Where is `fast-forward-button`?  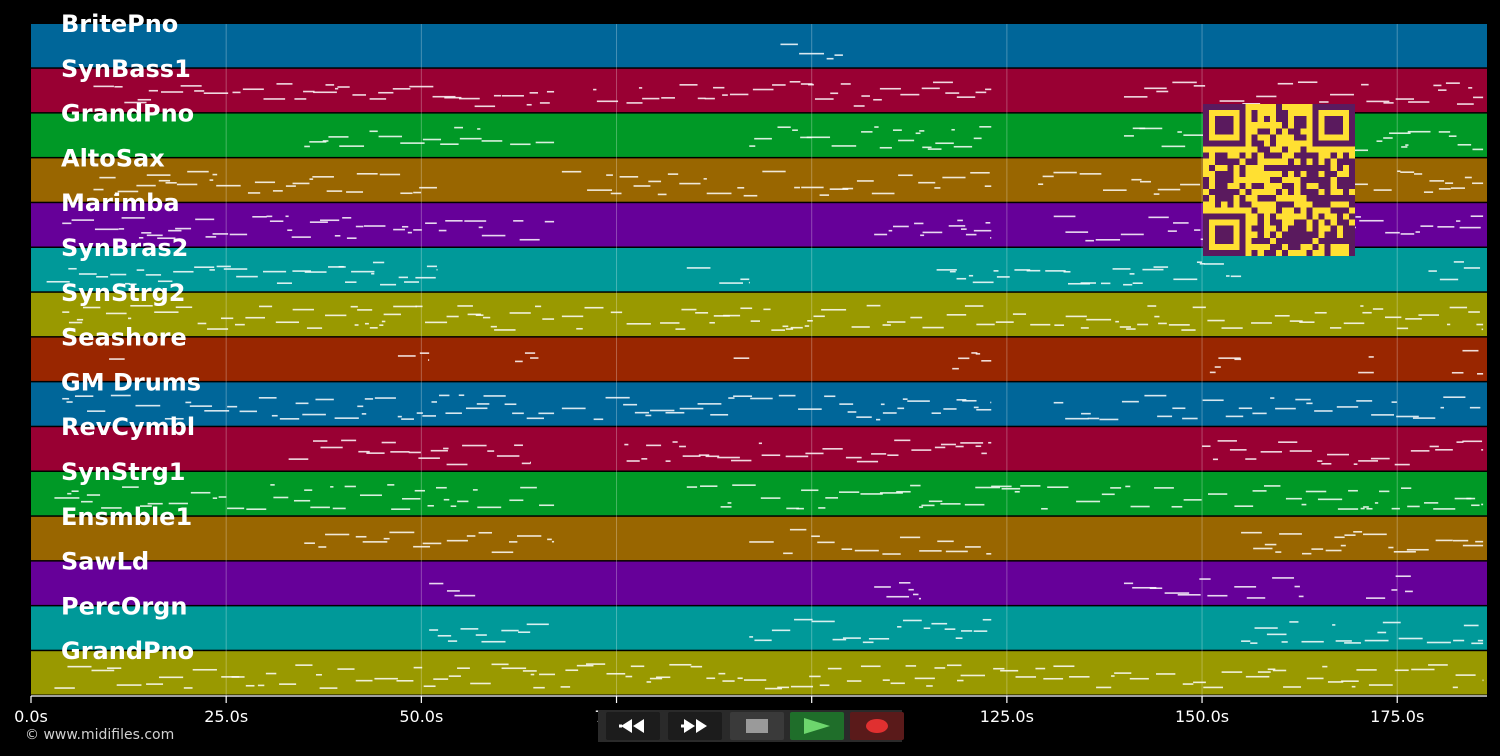
fast-forward-button is located at coordinates (695, 726).